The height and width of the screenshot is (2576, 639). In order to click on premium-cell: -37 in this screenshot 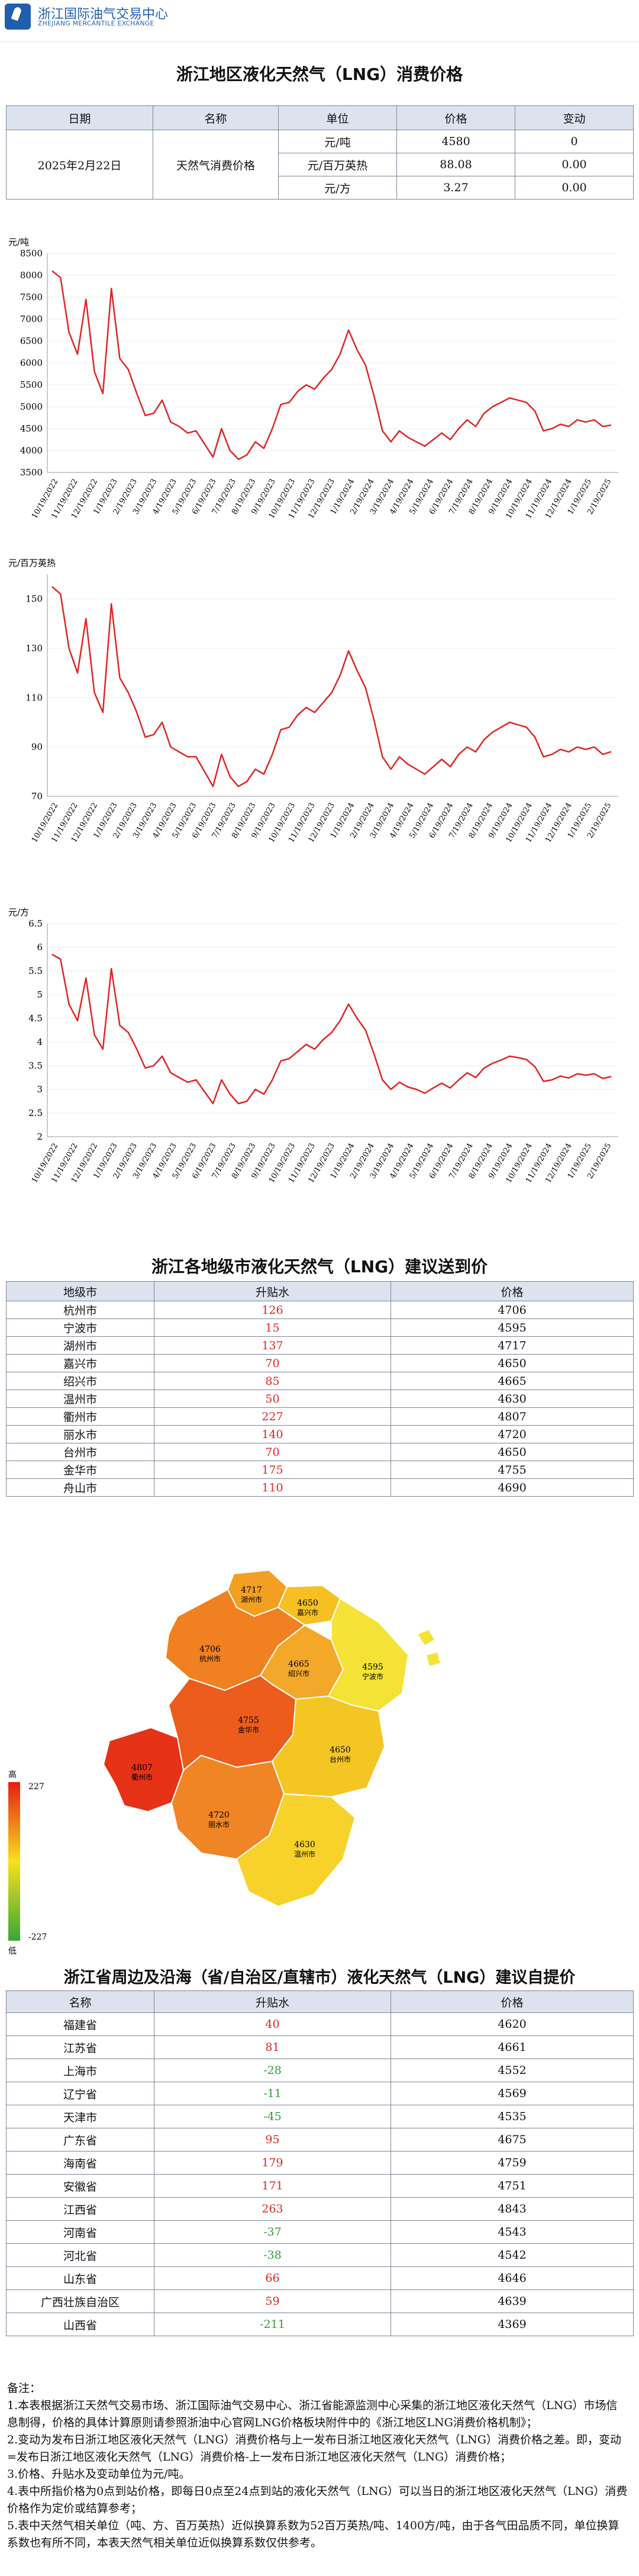, I will do `click(272, 2232)`.